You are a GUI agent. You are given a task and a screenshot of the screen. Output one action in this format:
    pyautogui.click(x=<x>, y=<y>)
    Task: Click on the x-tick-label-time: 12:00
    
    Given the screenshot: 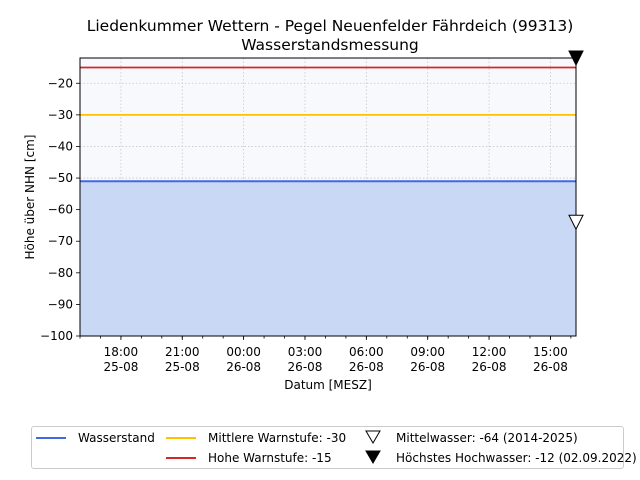 What is the action you would take?
    pyautogui.click(x=489, y=352)
    